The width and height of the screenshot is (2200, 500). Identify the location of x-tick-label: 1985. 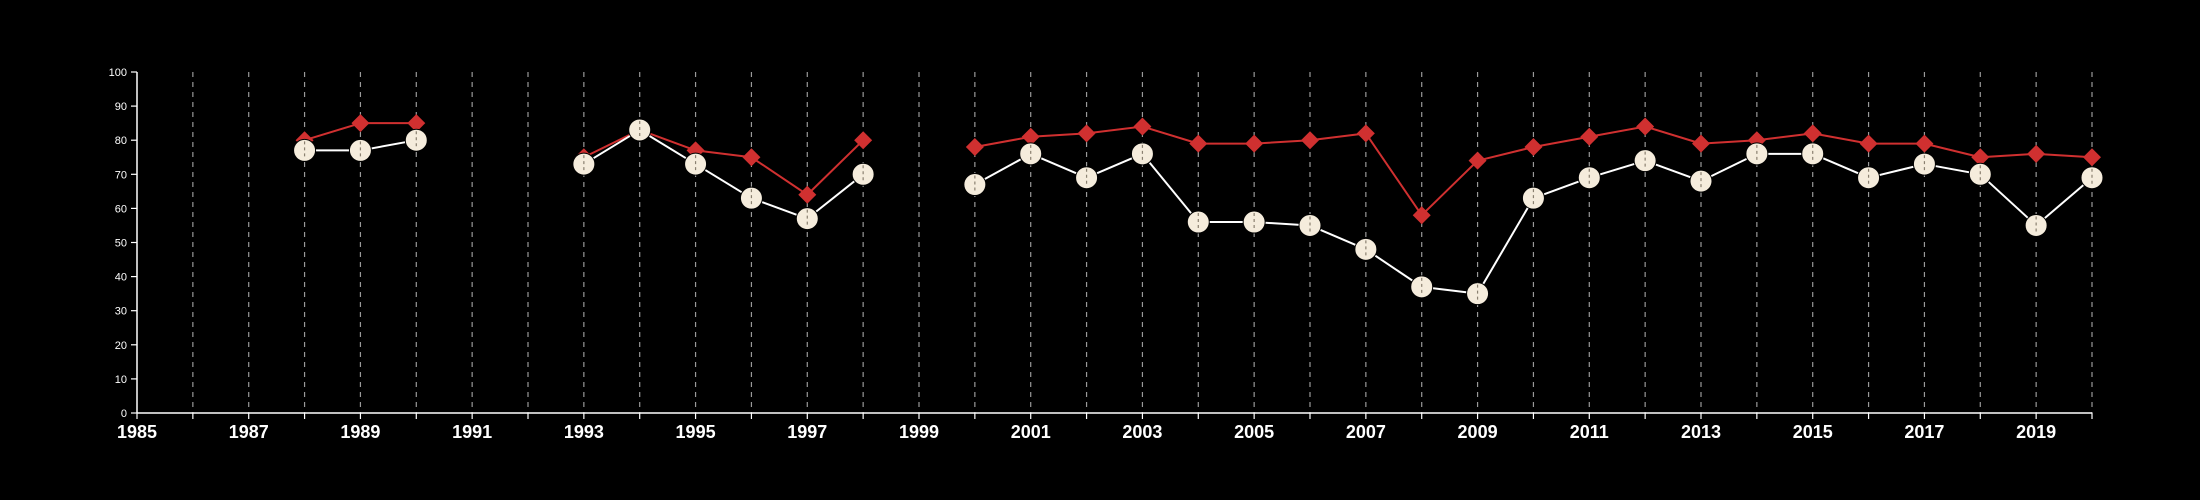
(137, 432).